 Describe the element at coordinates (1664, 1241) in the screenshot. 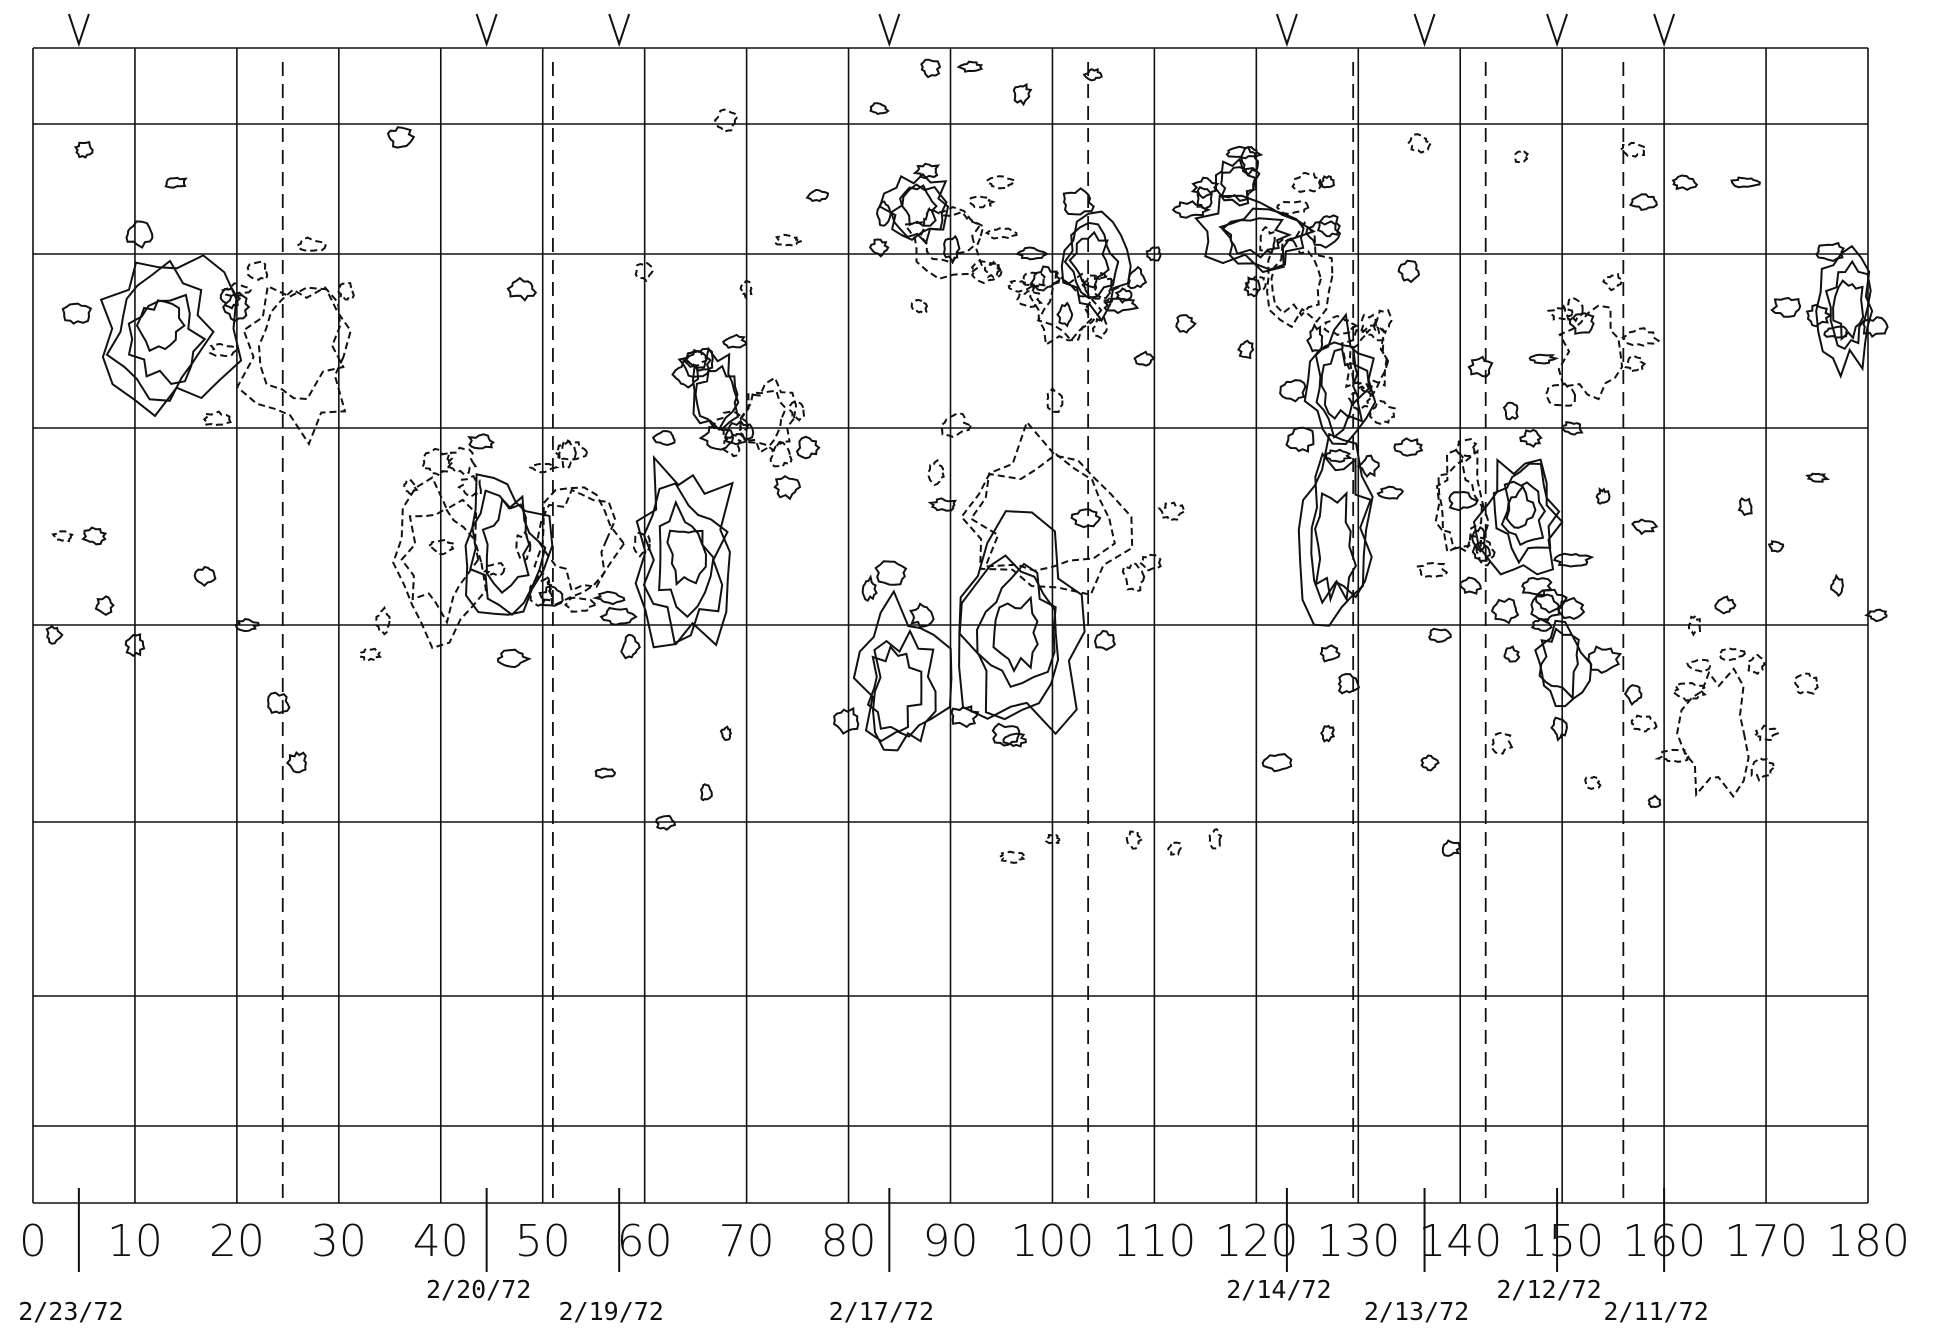

I see `x-tick-label-160: 160` at that location.